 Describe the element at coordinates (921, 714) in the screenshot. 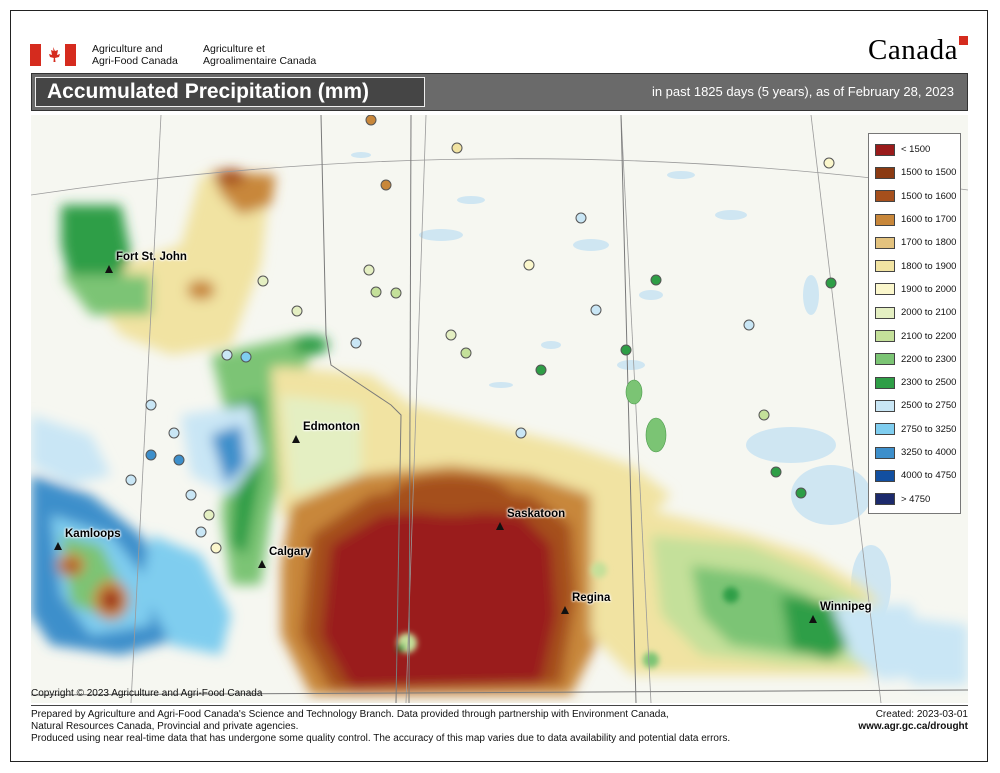

I see `created-date: Created: 2023-03-01` at that location.